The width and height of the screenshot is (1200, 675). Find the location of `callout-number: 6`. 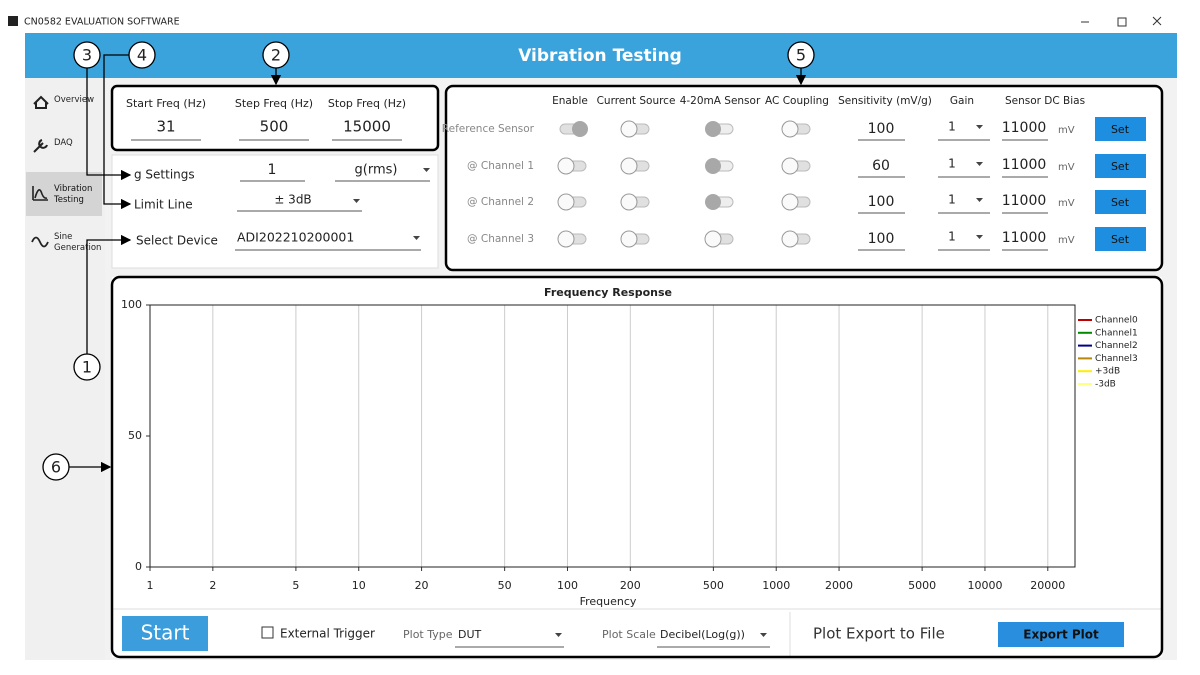

callout-number: 6 is located at coordinates (56, 467).